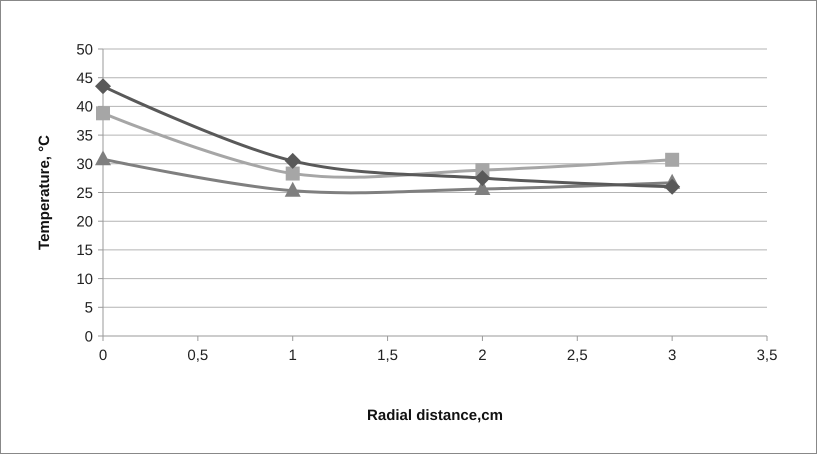 The width and height of the screenshot is (817, 454). Describe the element at coordinates (435, 415) in the screenshot. I see `x-axis-title: Radial distance,cm` at that location.